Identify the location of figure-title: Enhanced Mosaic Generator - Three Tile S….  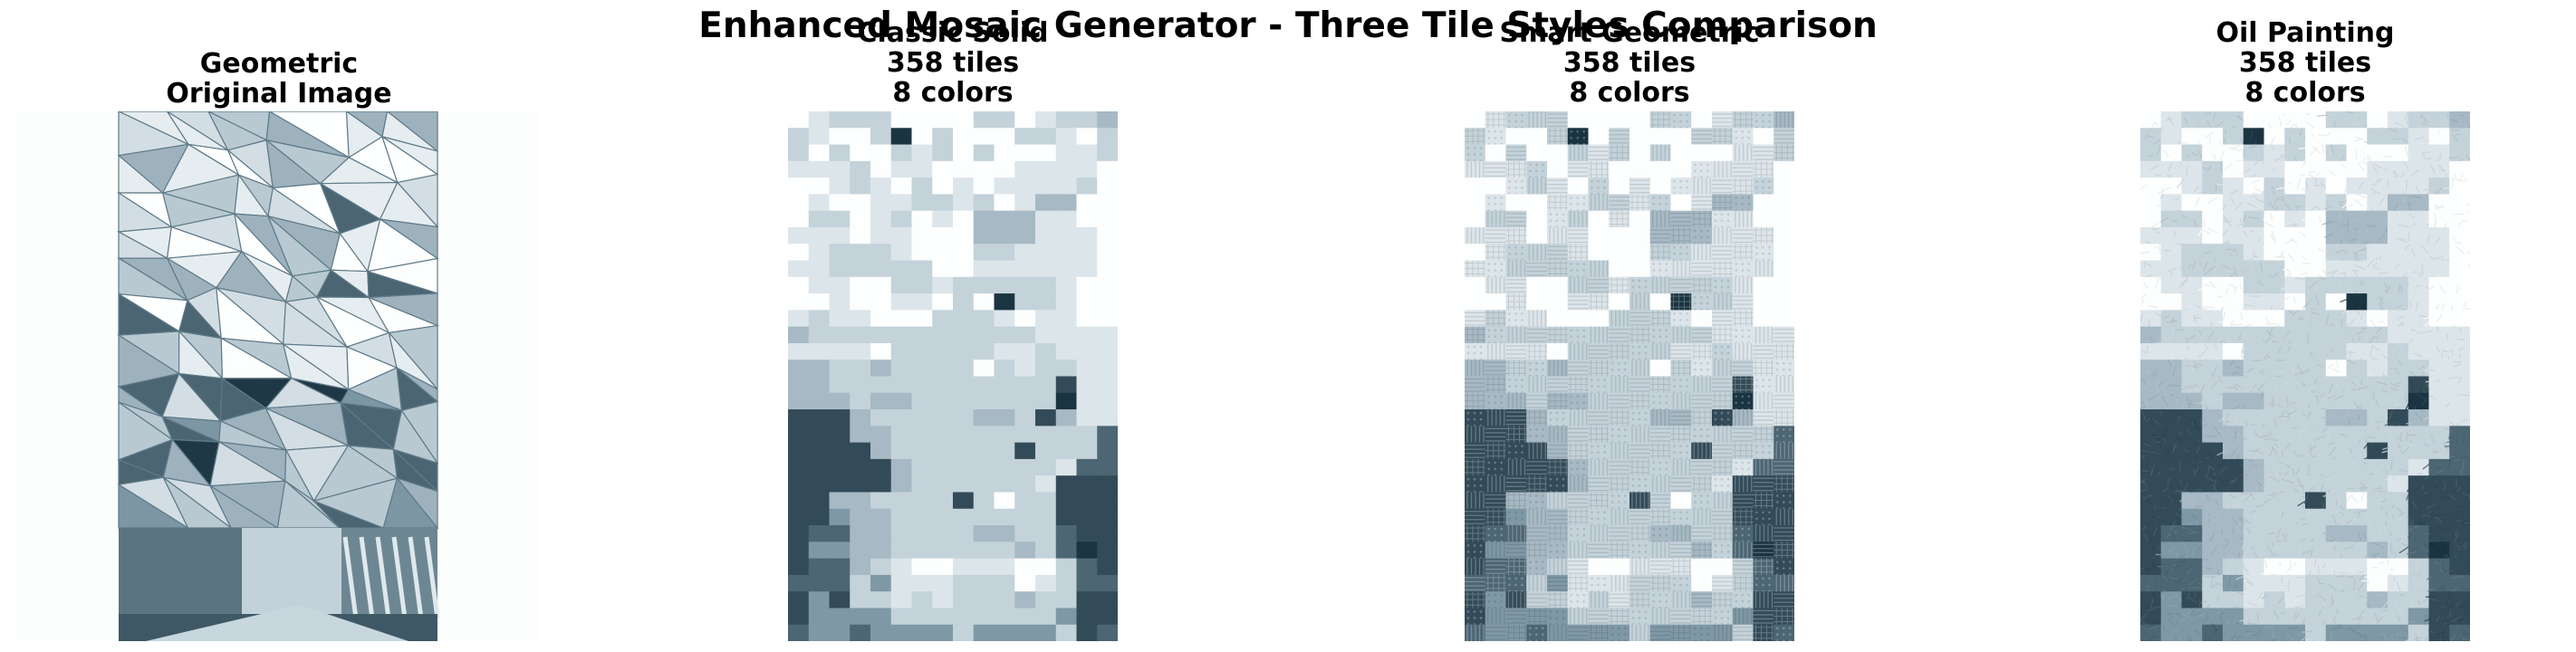
(1288, 25).